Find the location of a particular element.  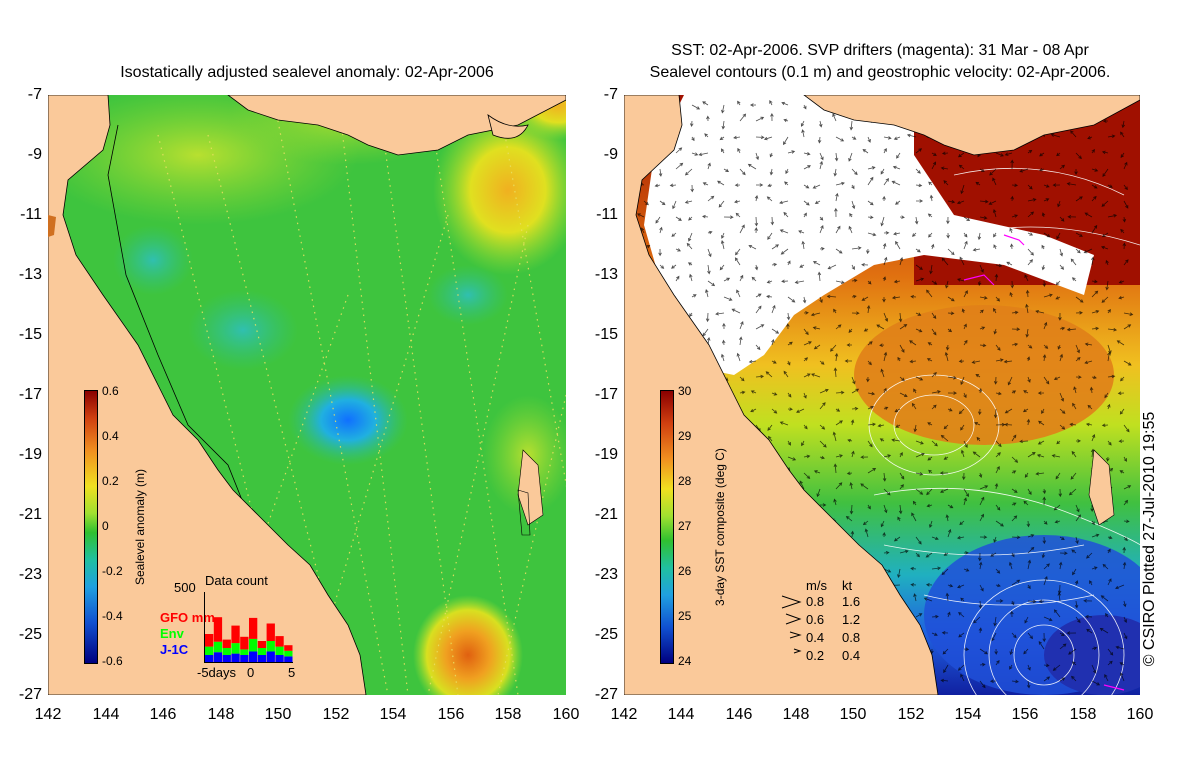

sst-colorbar-tick: 28 is located at coordinates (685, 481).